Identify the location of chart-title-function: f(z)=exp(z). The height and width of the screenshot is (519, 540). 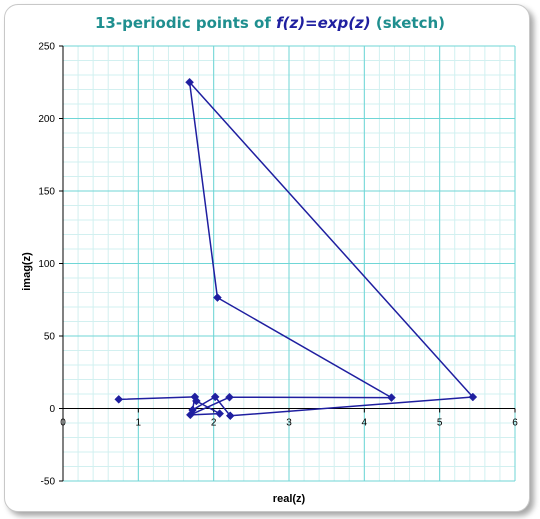
(323, 23).